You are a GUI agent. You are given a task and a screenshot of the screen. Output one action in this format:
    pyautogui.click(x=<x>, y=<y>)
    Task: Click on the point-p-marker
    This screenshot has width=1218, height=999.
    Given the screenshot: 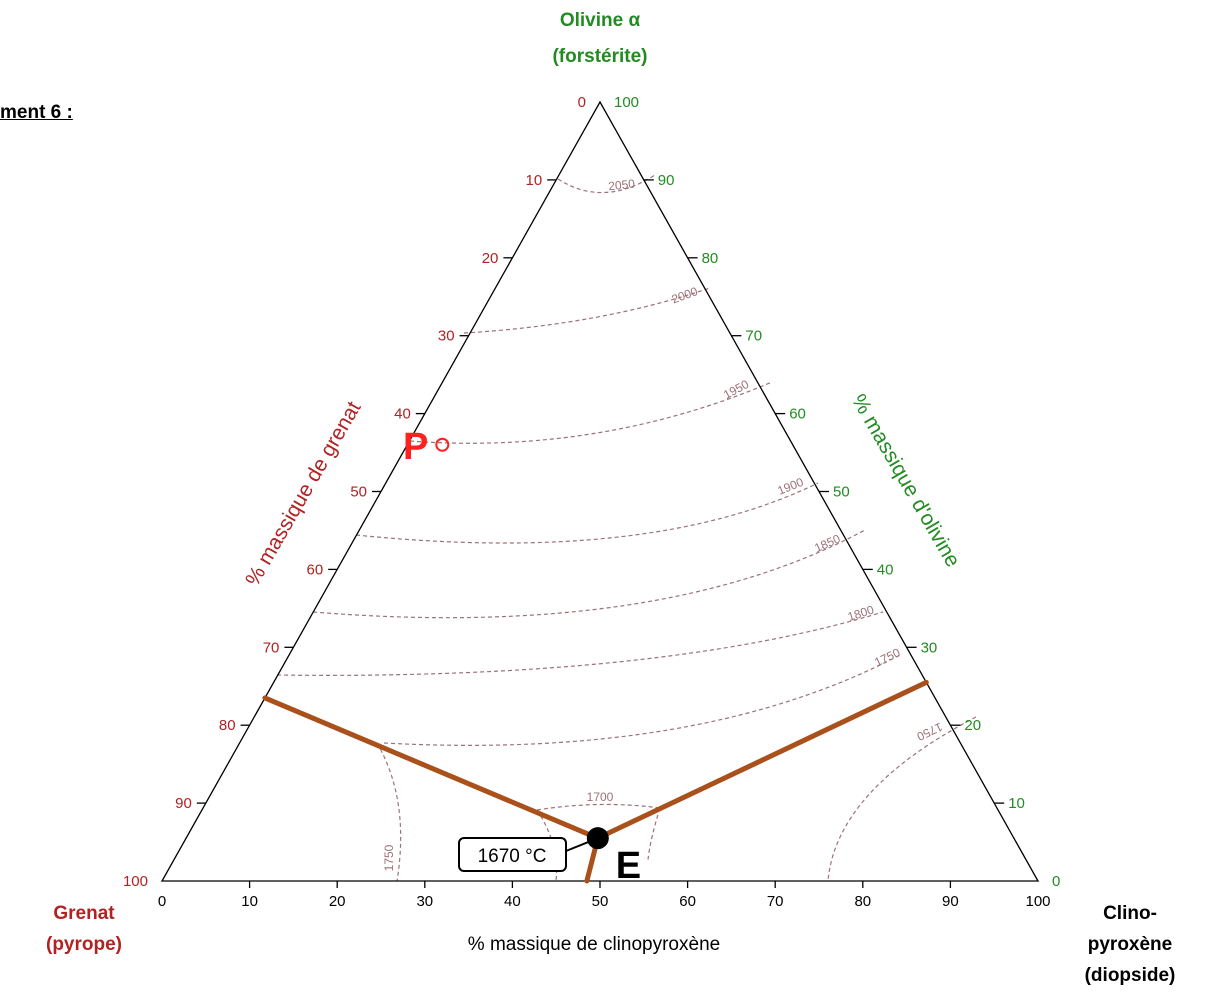 What is the action you would take?
    pyautogui.click(x=442, y=444)
    